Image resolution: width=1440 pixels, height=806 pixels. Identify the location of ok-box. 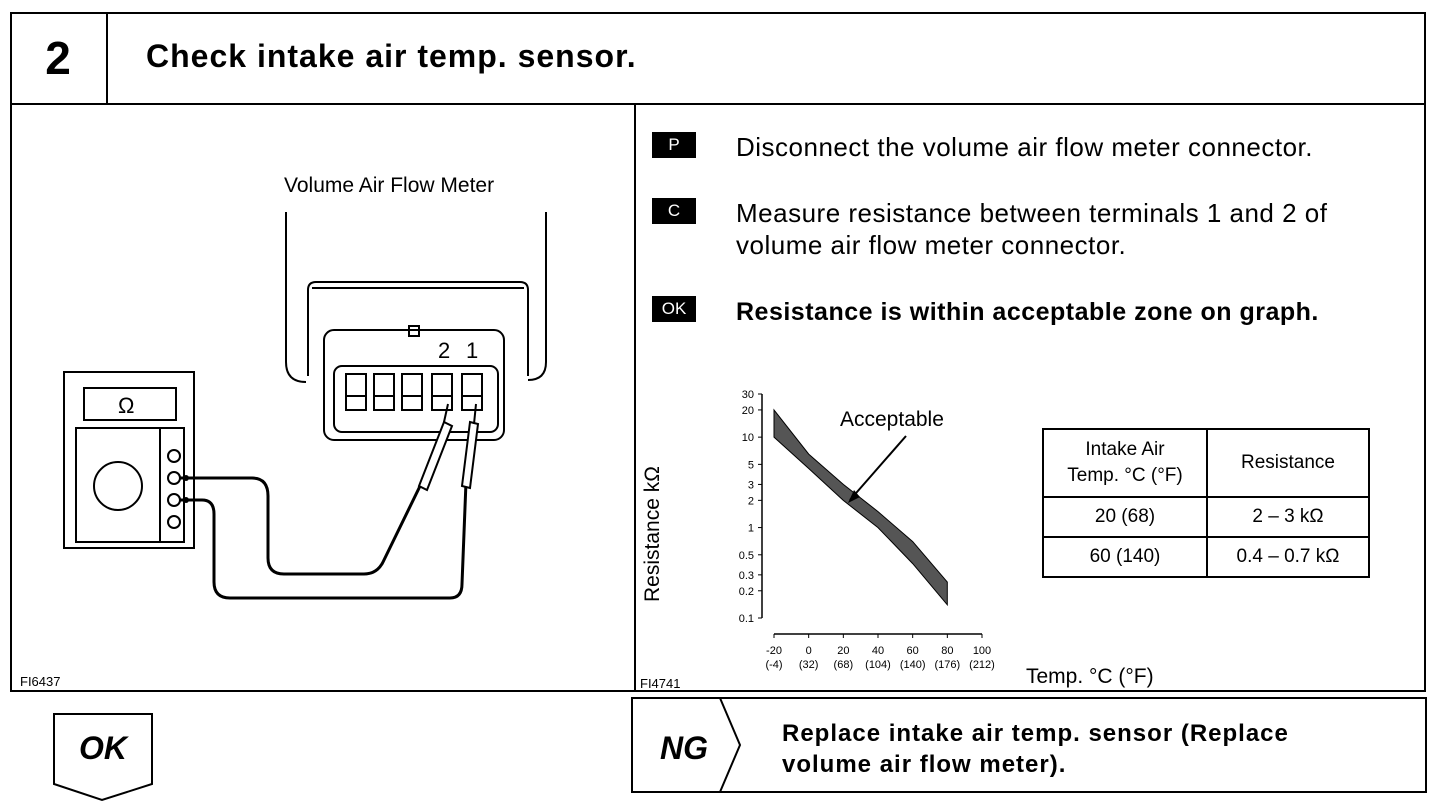
(103, 757).